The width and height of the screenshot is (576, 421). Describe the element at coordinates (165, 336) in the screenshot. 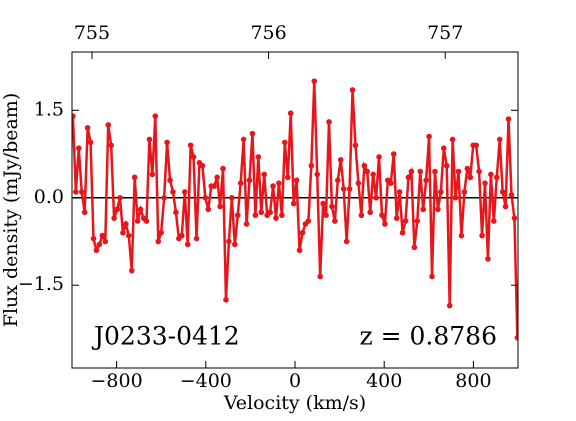

I see `annotation: J0233-0412` at that location.